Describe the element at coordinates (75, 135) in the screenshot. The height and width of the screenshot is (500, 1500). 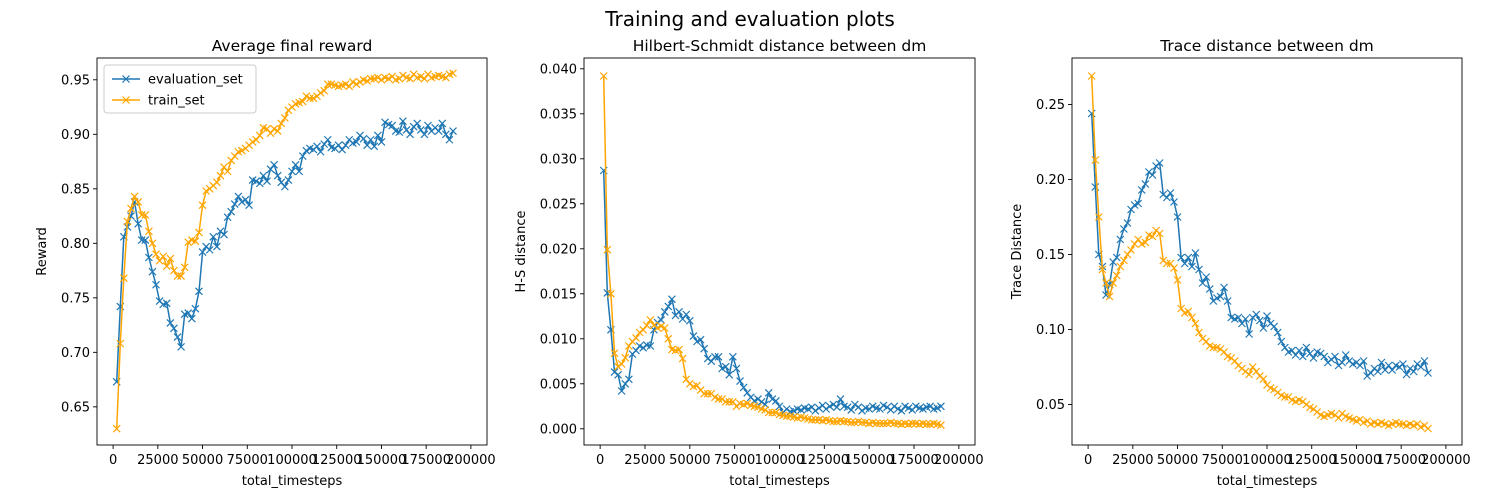
I see `y-tick-label: 0.90` at that location.